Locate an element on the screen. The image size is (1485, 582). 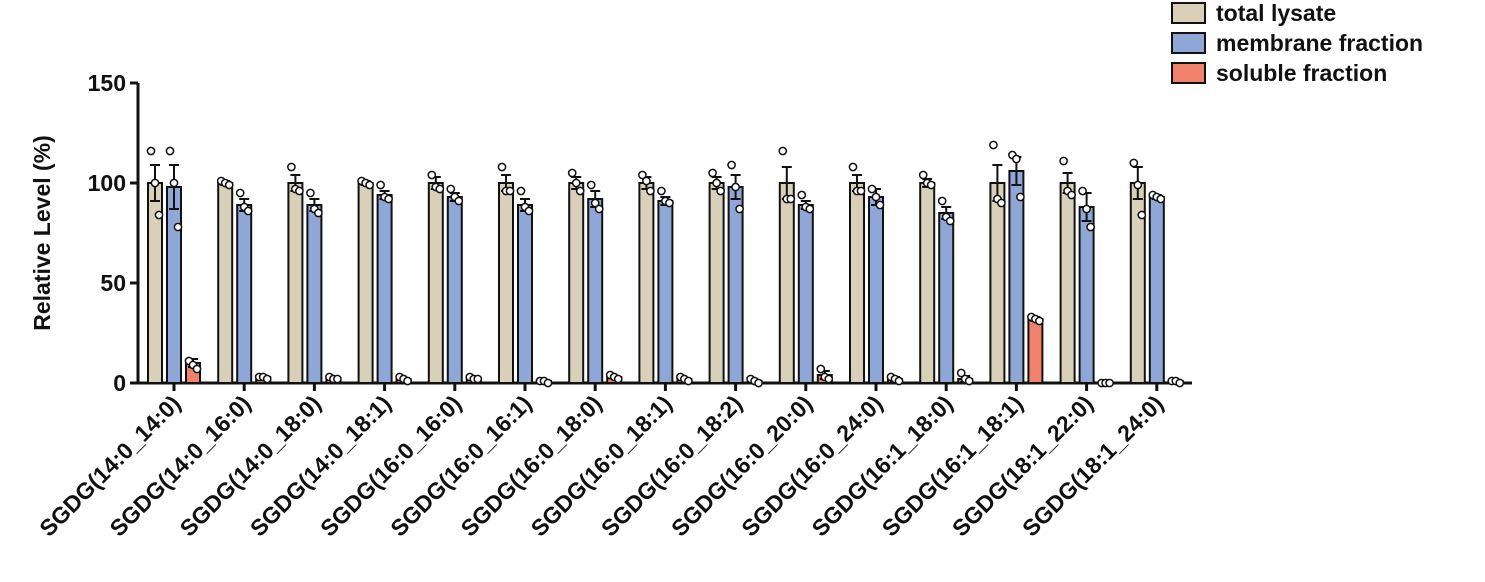
y-axis-label: Relative Level (%) is located at coordinates (42, 233).